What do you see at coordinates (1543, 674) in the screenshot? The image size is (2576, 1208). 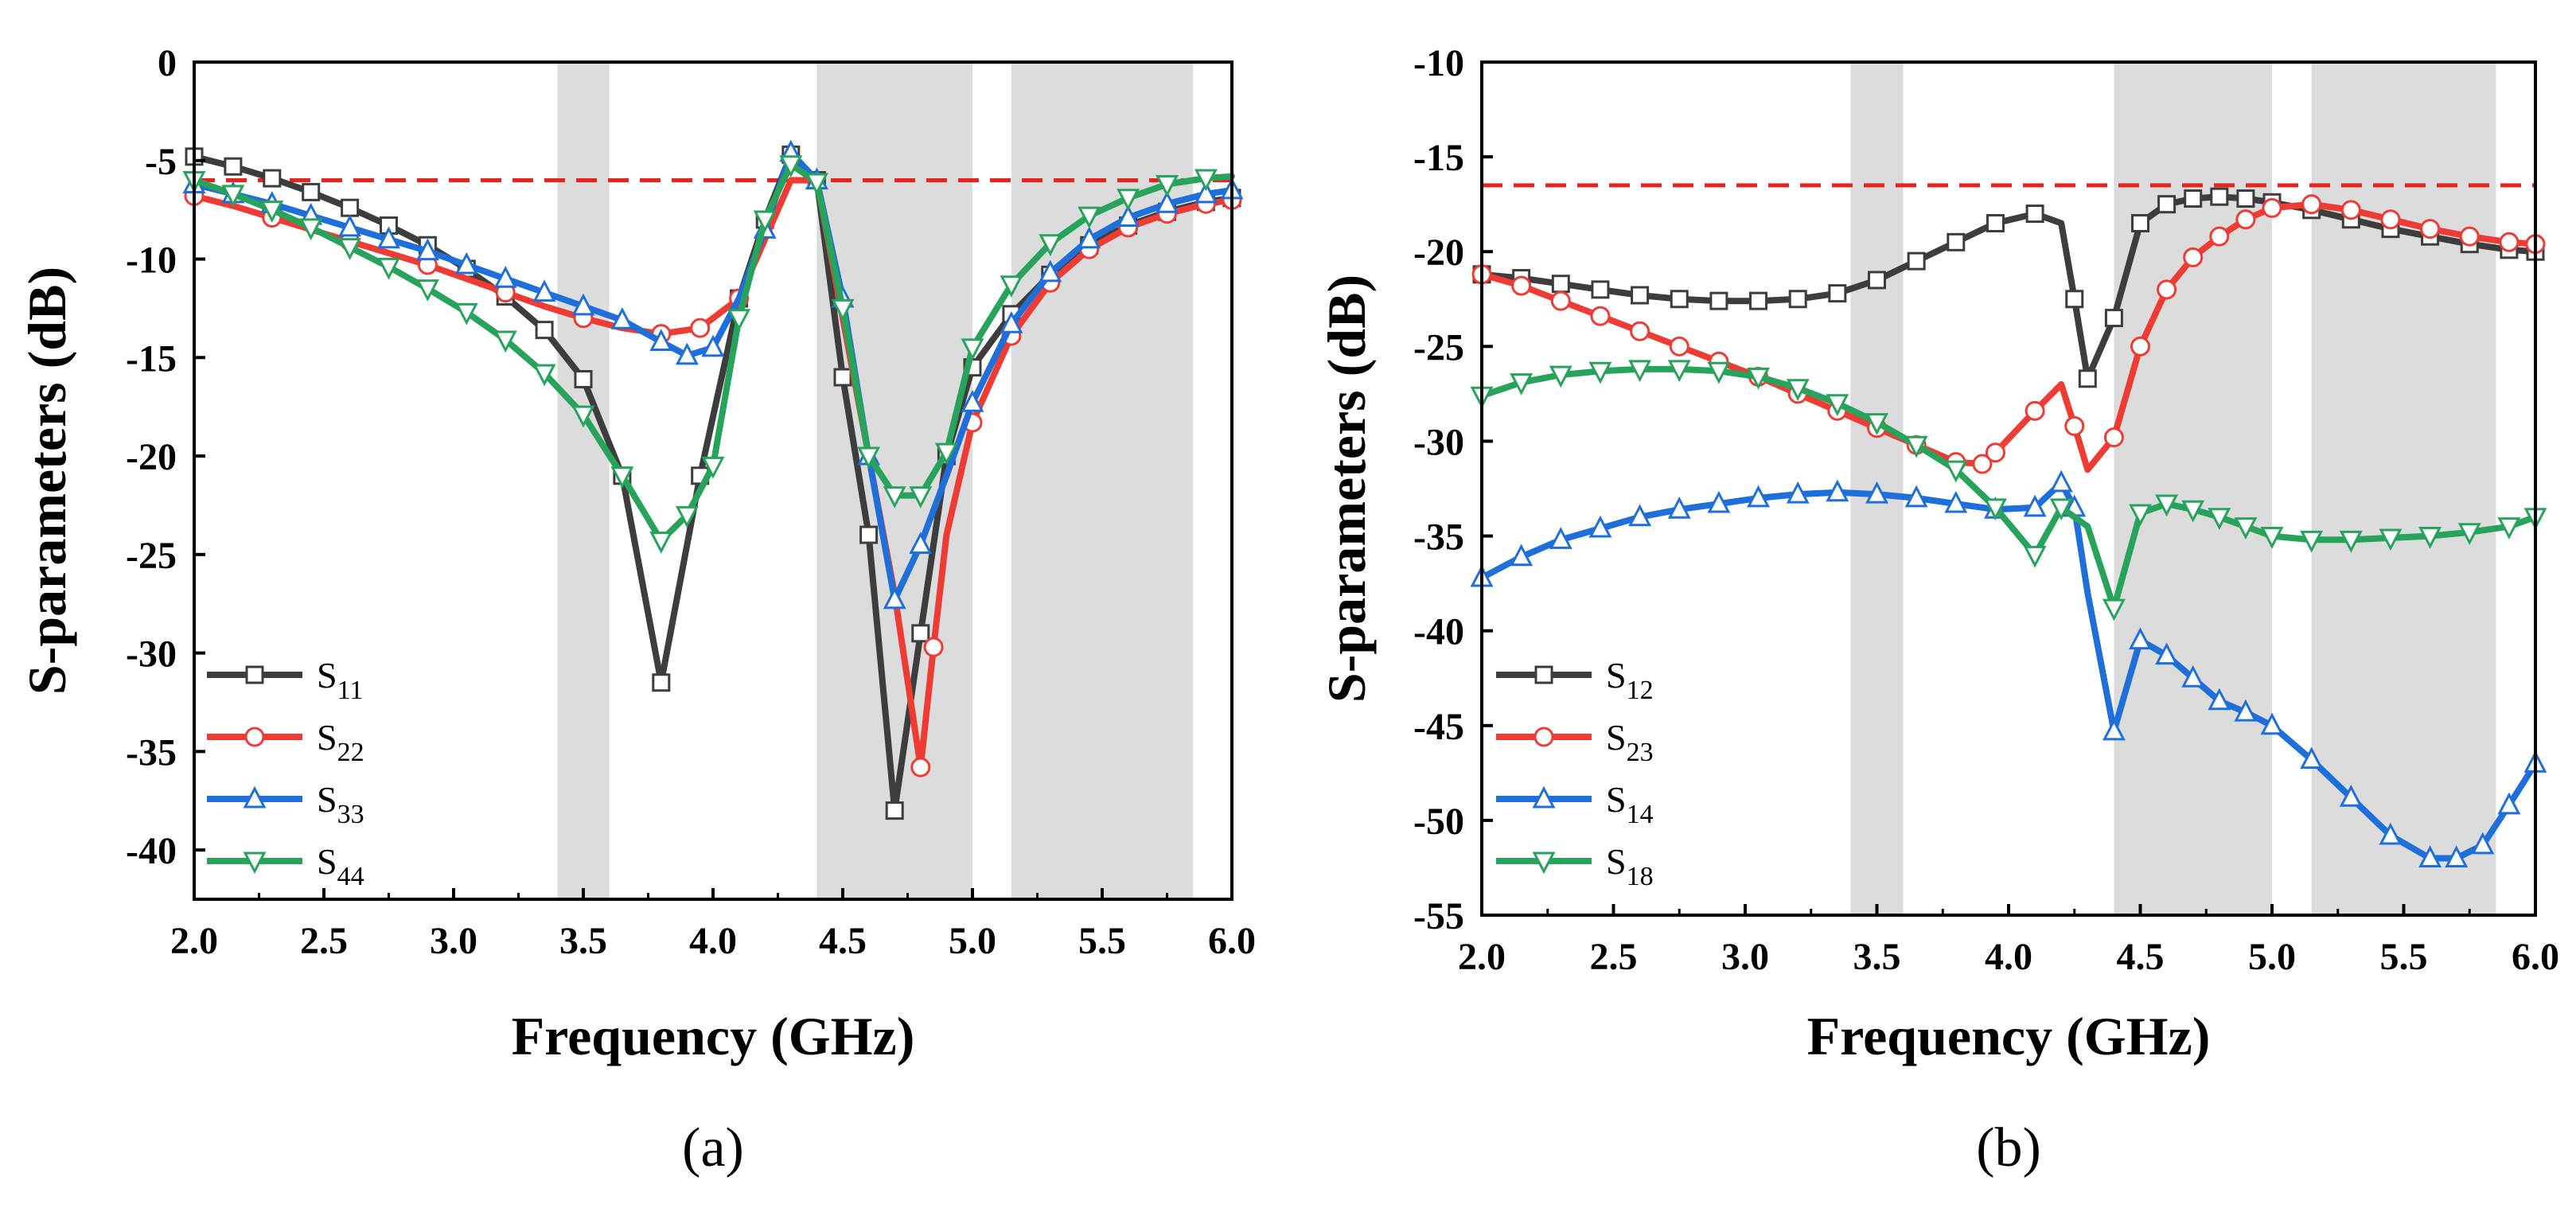 I see `legend-marker-s12` at bounding box center [1543, 674].